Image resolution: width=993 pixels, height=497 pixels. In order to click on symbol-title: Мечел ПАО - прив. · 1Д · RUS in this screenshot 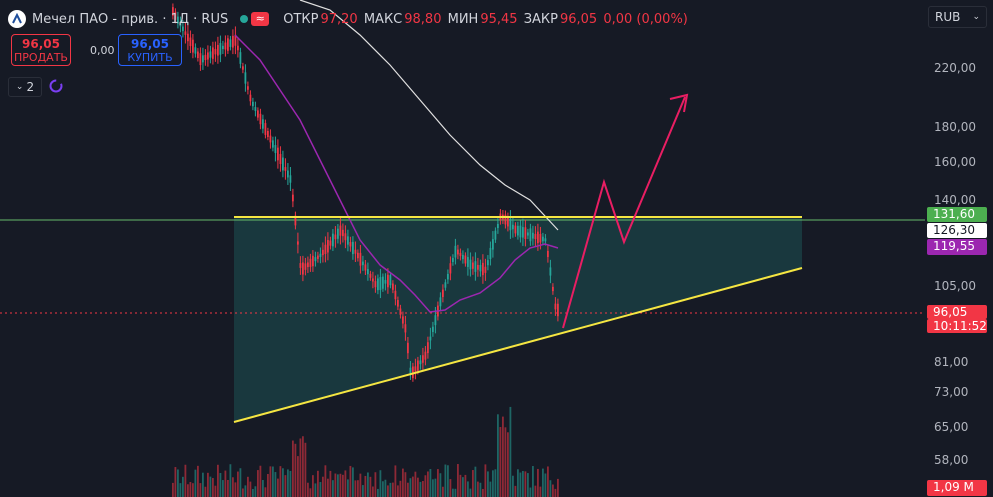, I will do `click(130, 19)`.